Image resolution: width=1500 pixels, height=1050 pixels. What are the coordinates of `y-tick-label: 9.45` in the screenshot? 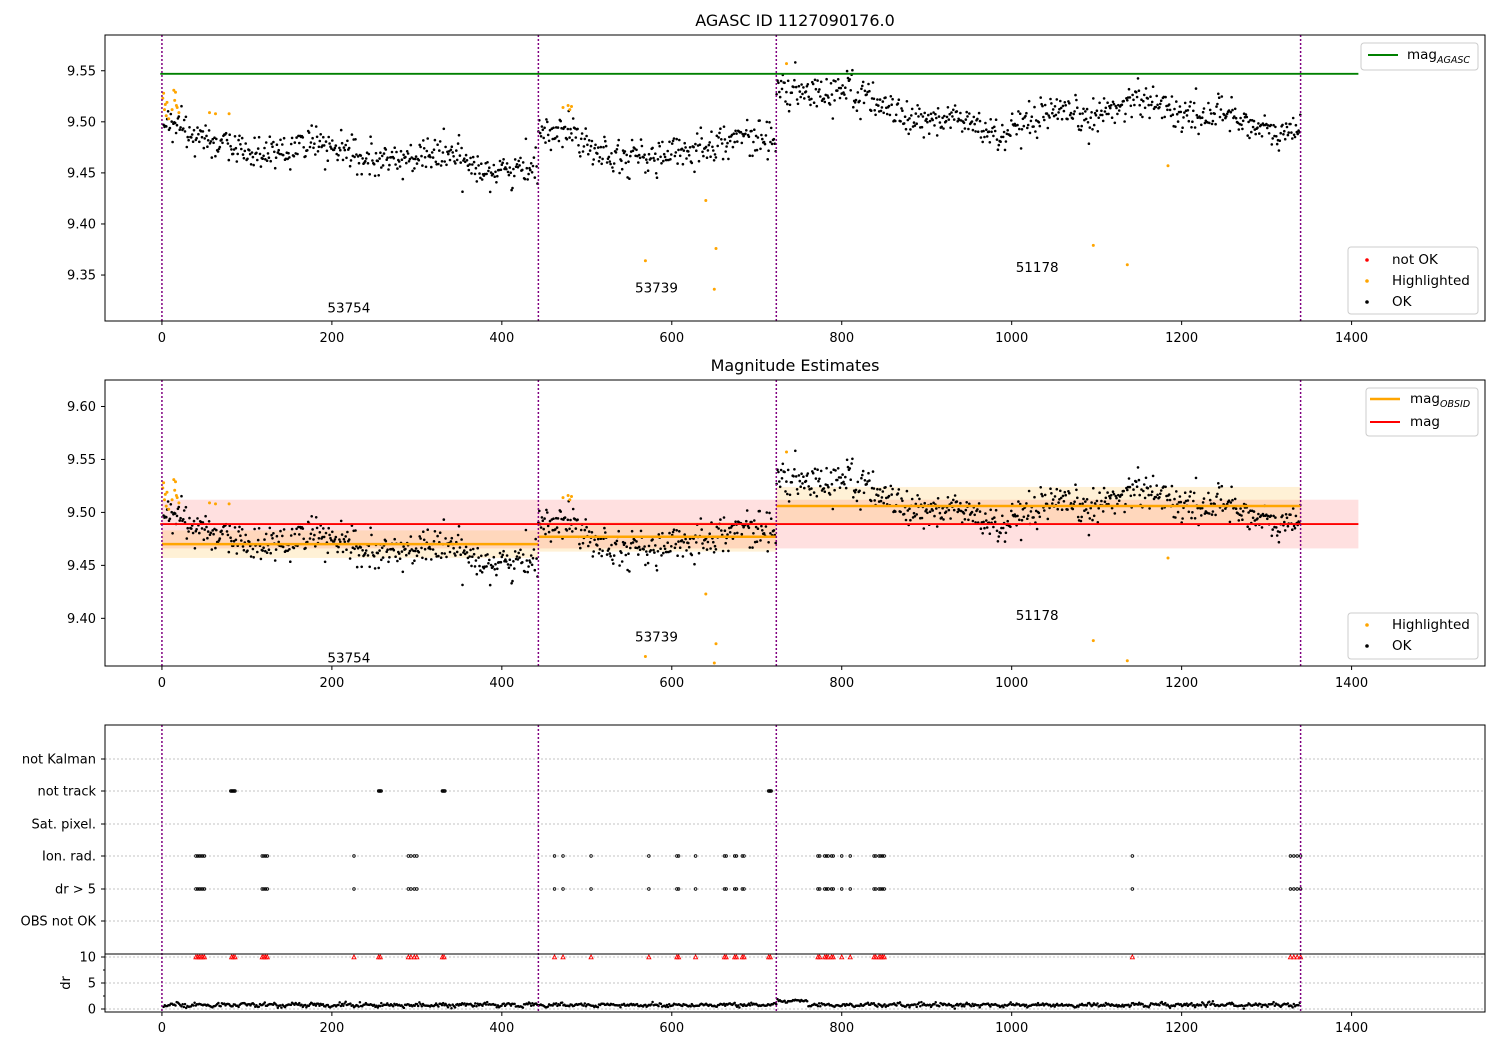 It's located at (81, 173).